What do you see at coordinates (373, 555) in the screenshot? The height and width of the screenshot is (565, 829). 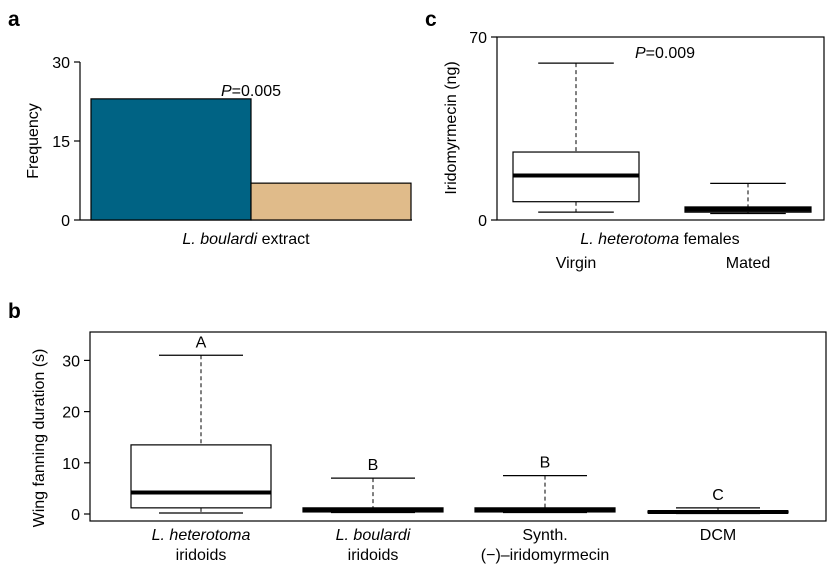 I see `b-xlabel-line2-1: iridoids` at bounding box center [373, 555].